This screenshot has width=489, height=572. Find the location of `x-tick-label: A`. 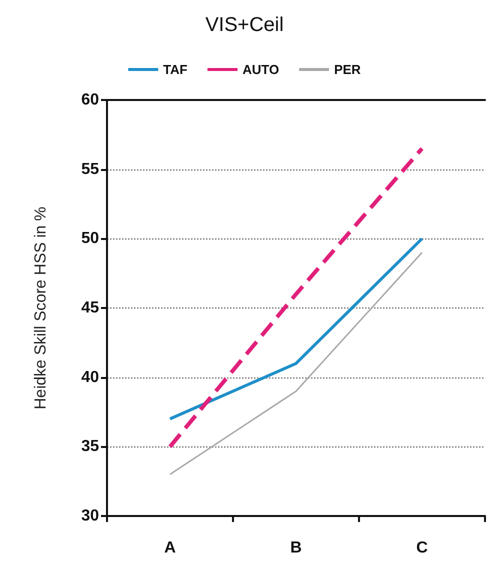

x-tick-label: A is located at coordinates (170, 548).